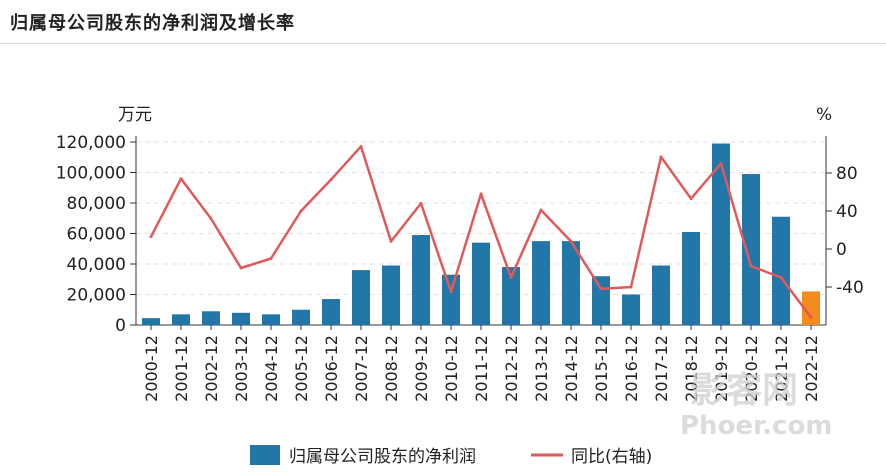 This screenshot has width=886, height=476. Describe the element at coordinates (601, 368) in the screenshot. I see `x-tick-label: 2015-12` at that location.